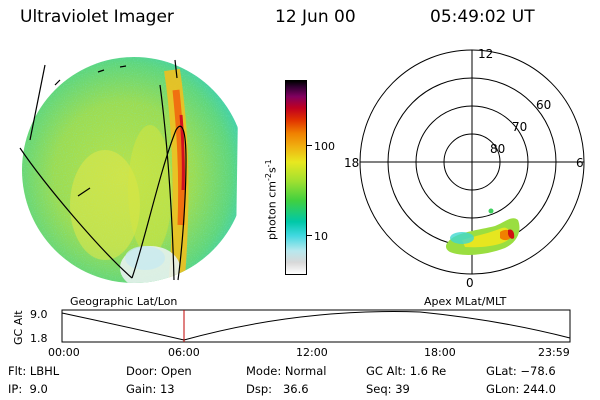 This screenshot has width=600, height=400. I want to click on altitude-ylabel: GC Alt, so click(18, 327).